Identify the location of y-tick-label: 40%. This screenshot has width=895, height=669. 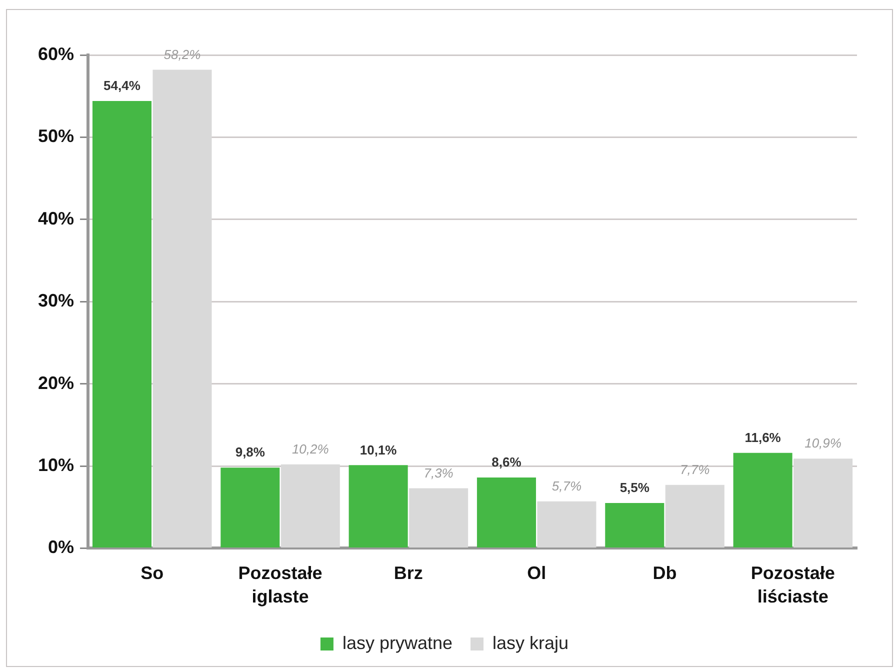
(56, 218).